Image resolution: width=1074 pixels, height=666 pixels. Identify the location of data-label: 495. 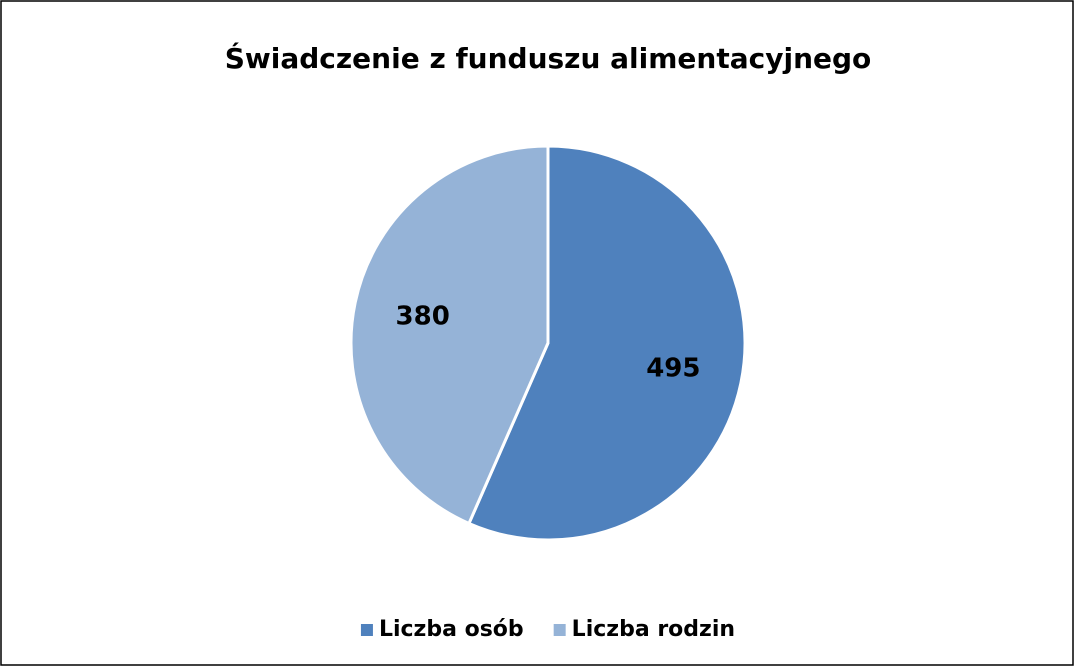
(673, 369).